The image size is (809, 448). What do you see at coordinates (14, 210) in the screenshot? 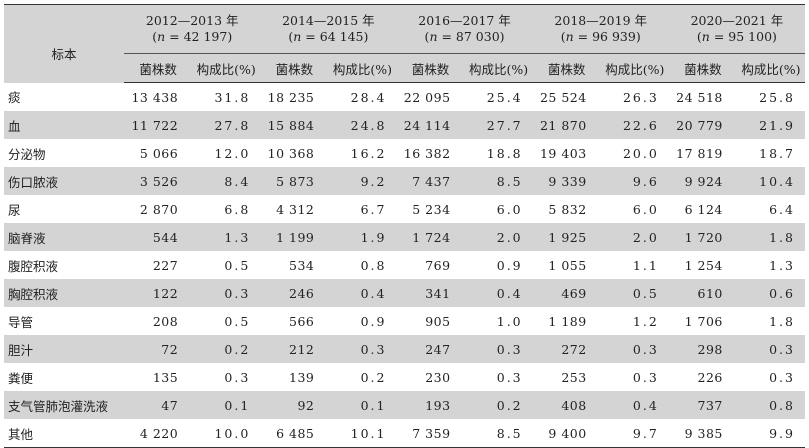
I see `specimen-name-cell: 尿` at bounding box center [14, 210].